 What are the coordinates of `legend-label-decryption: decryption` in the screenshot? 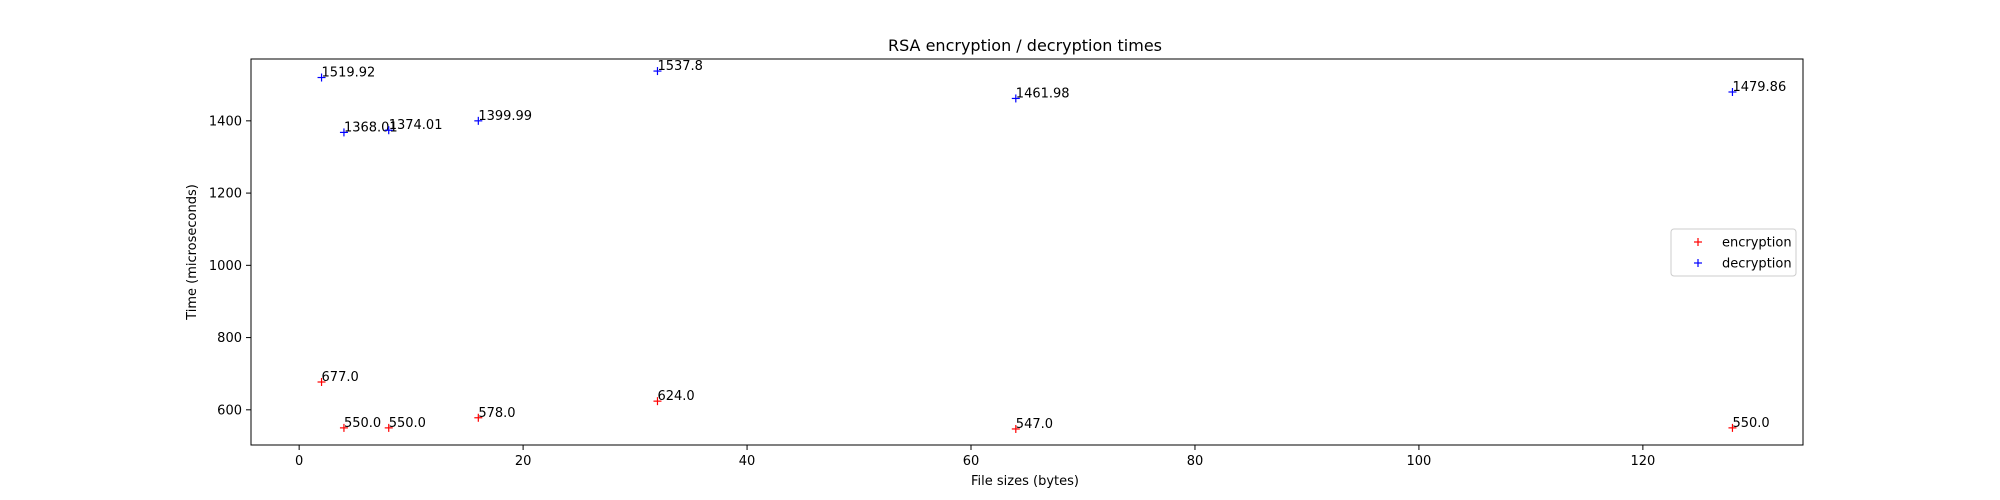 It's located at (1757, 264).